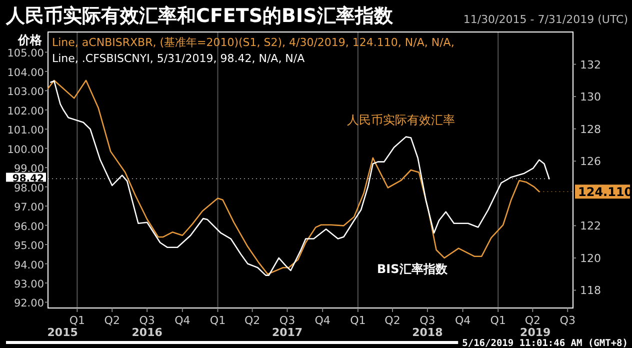  What do you see at coordinates (30, 40) in the screenshot?
I see `y-axis-title: 价格` at bounding box center [30, 40].